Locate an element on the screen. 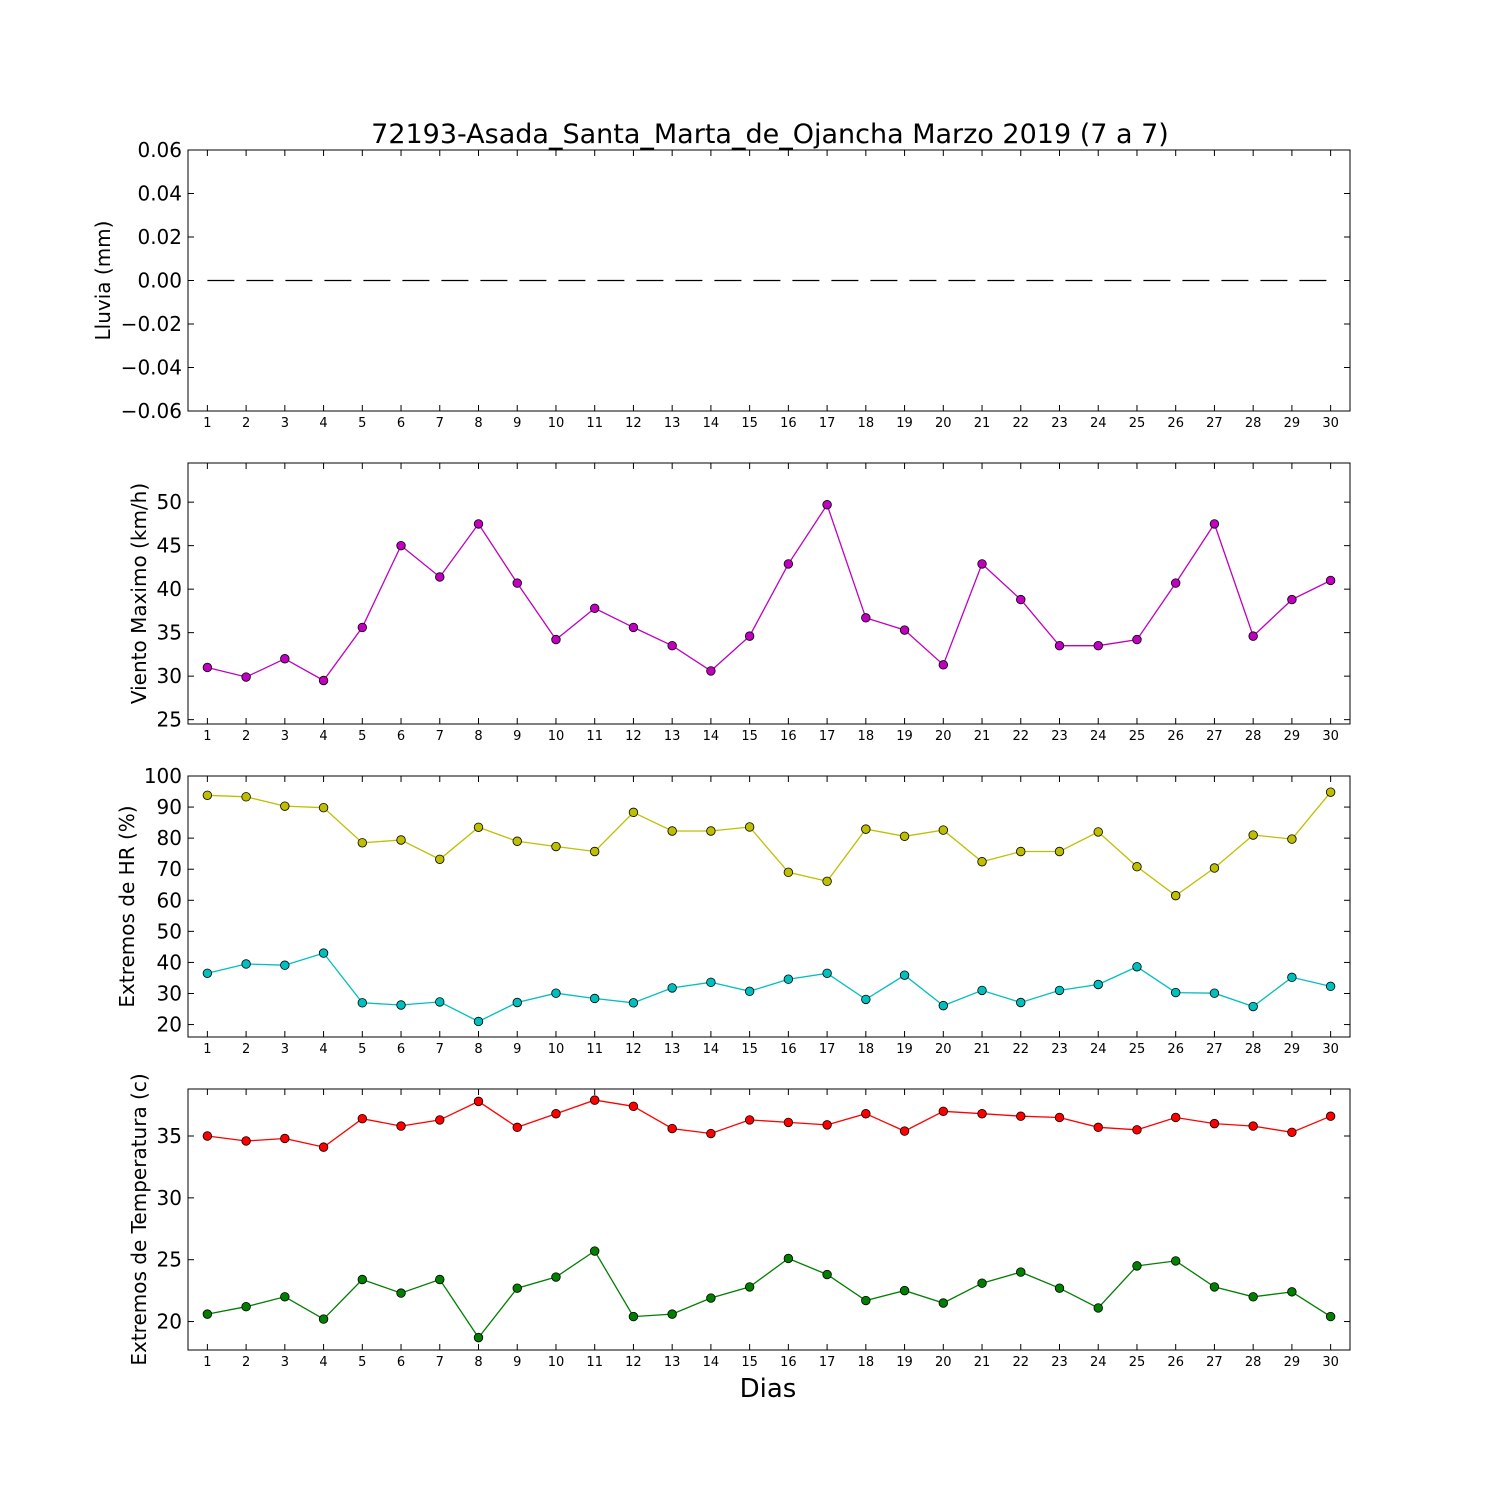 This screenshot has height=1500, width=1500. lluvia-xtick-label: 1 is located at coordinates (207, 423).